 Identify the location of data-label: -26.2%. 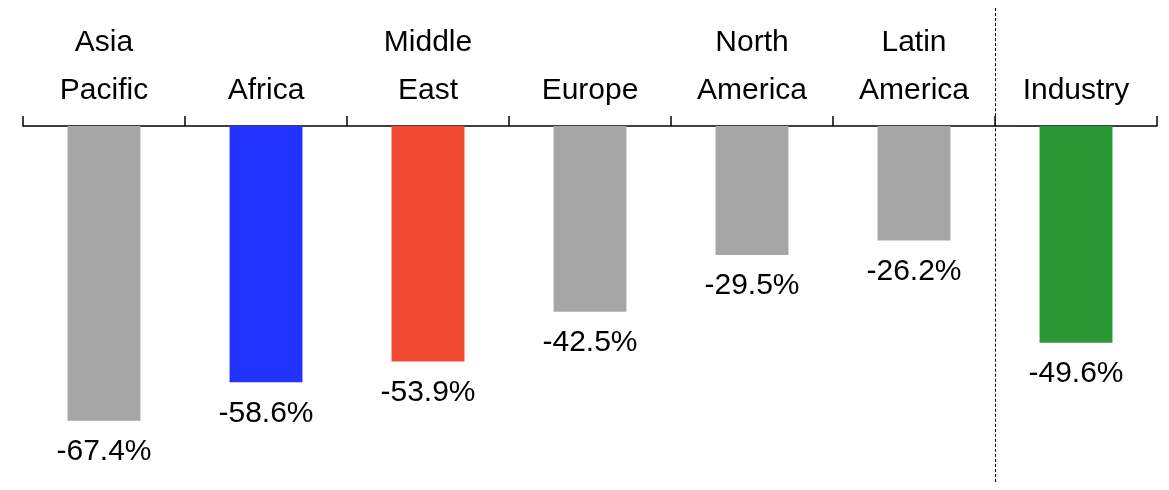
(914, 270).